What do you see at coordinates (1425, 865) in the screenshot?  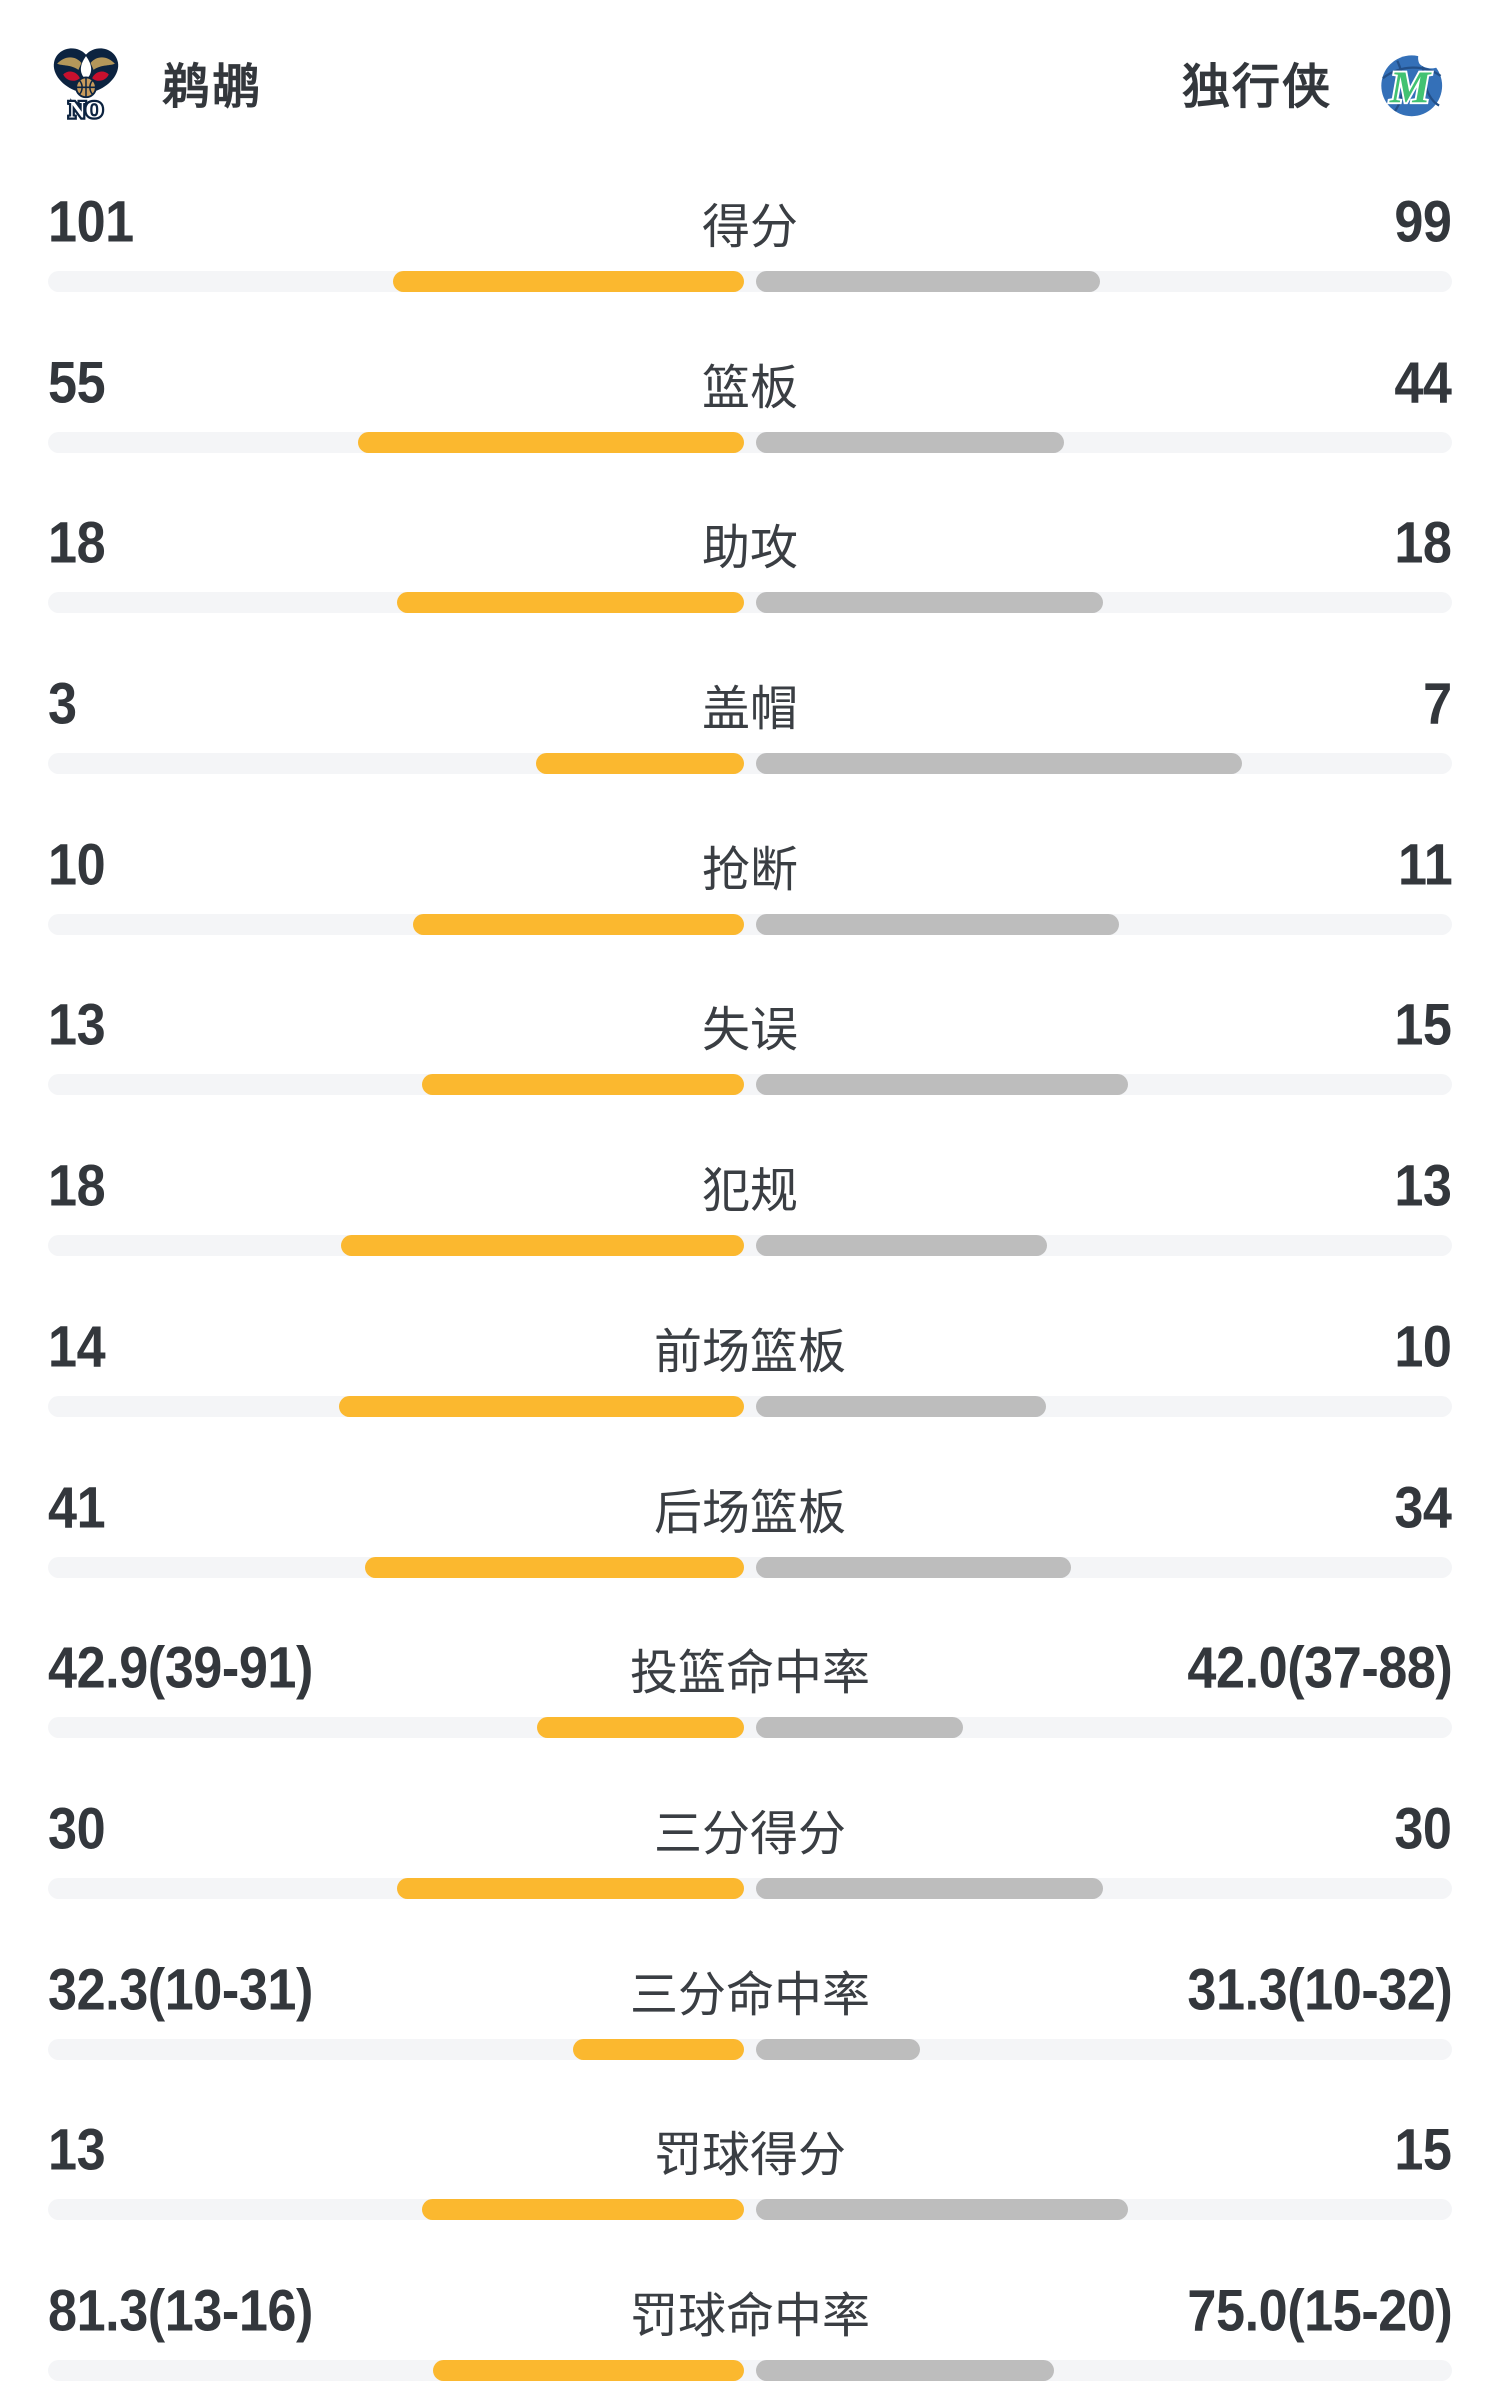 I see `away-value: 11` at bounding box center [1425, 865].